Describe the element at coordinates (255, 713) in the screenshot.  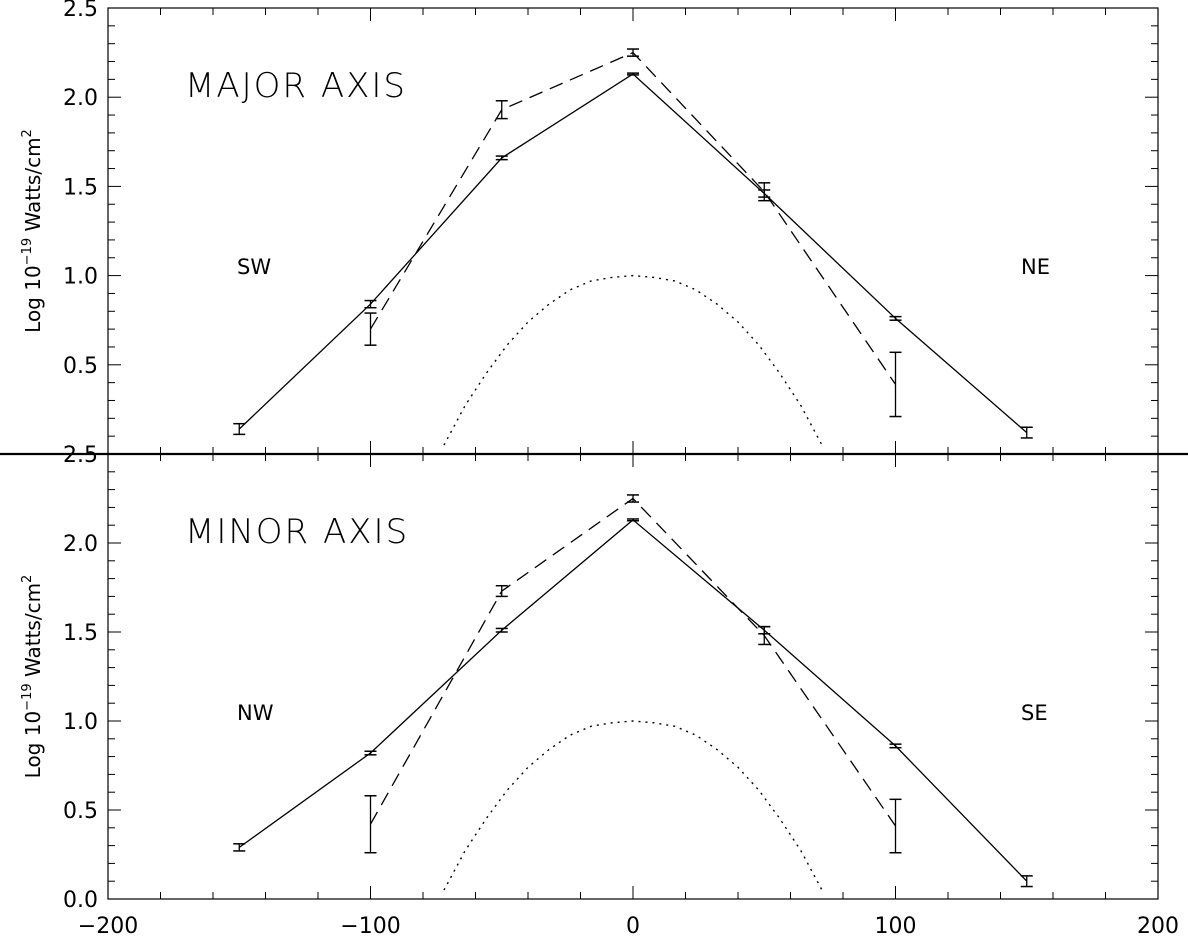
I see `left-direction-label: NW` at that location.